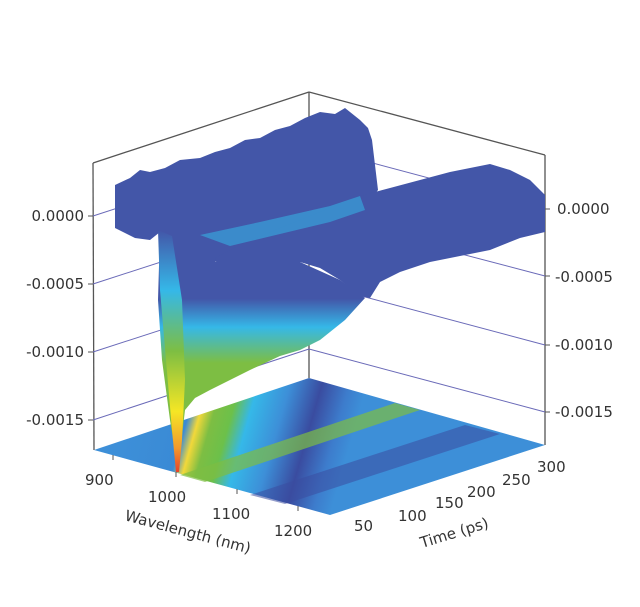 The height and width of the screenshot is (607, 640). I want to click on y-tick-50: 50, so click(363, 526).